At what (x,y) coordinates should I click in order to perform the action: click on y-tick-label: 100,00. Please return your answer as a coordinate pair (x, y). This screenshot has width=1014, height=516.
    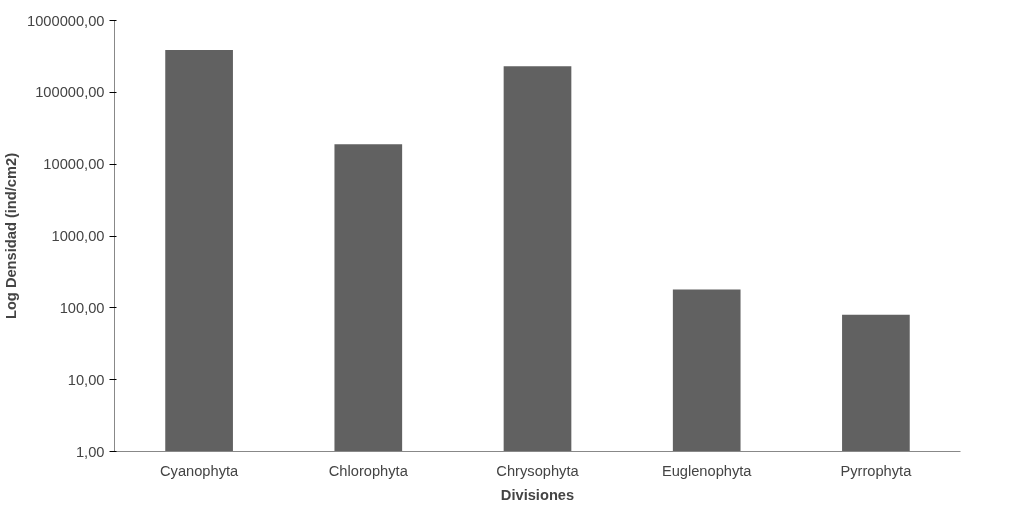
    Looking at the image, I should click on (82, 307).